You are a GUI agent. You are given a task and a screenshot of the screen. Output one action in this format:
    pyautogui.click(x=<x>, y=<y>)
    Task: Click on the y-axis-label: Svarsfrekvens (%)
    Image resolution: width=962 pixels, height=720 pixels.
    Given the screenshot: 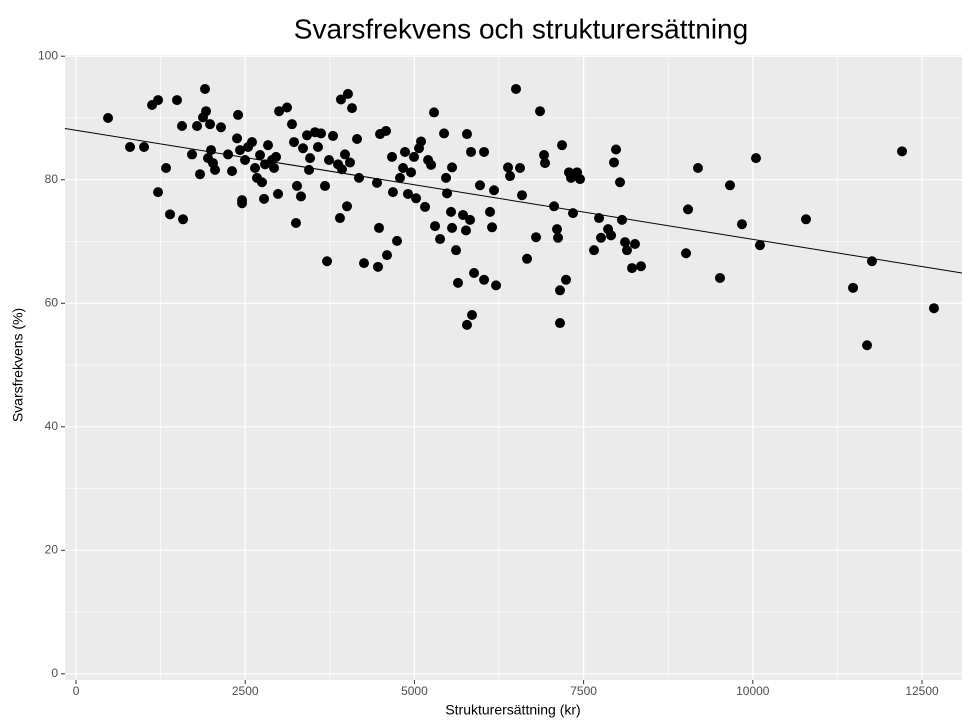 What is the action you would take?
    pyautogui.click(x=18, y=365)
    